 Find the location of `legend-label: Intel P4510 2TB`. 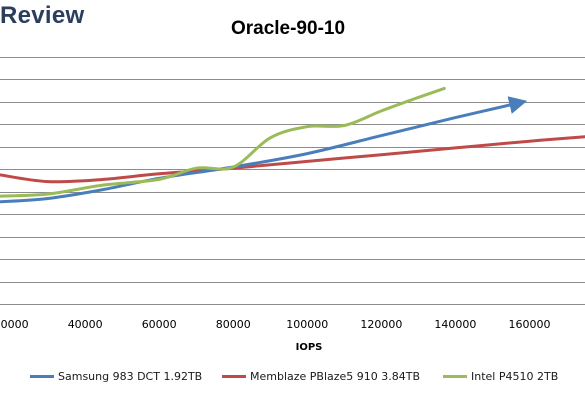

legend-label: Intel P4510 2TB is located at coordinates (515, 376).